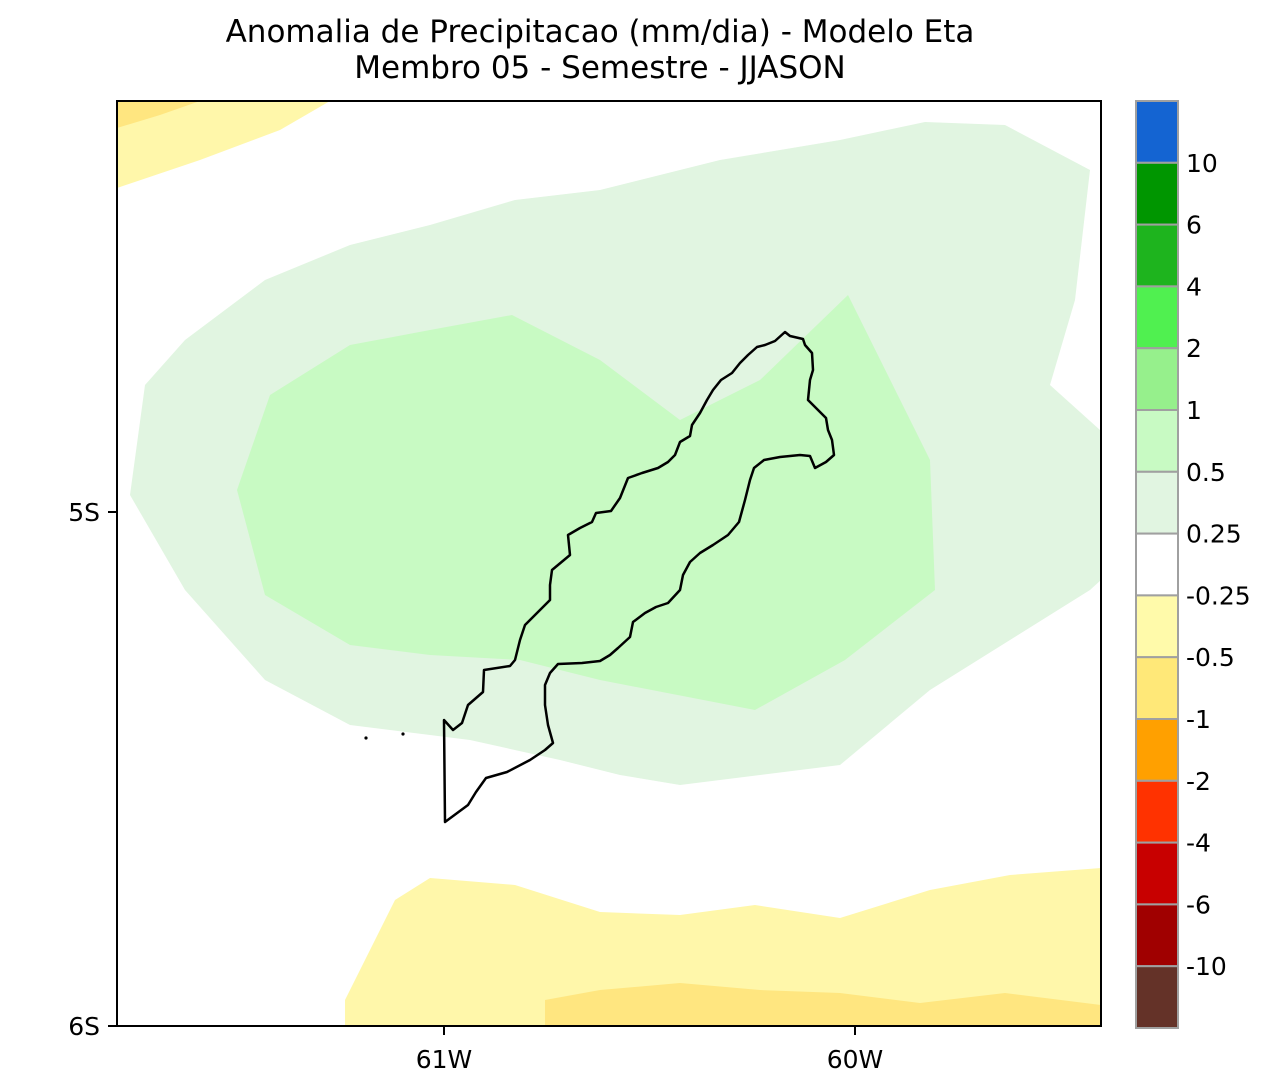 This screenshot has height=1080, width=1275. Describe the element at coordinates (823, 1004) in the screenshot. I see `anomaly-region-bottom-dark` at that location.